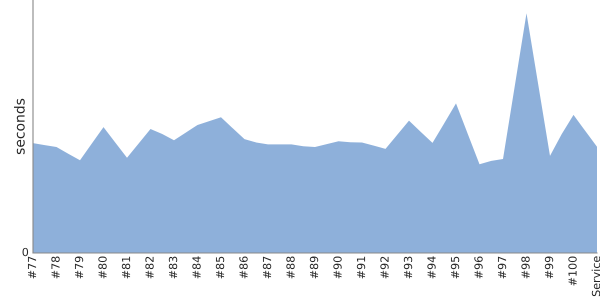  What do you see at coordinates (149, 267) in the screenshot?
I see `x-tick-label: #82` at bounding box center [149, 267].